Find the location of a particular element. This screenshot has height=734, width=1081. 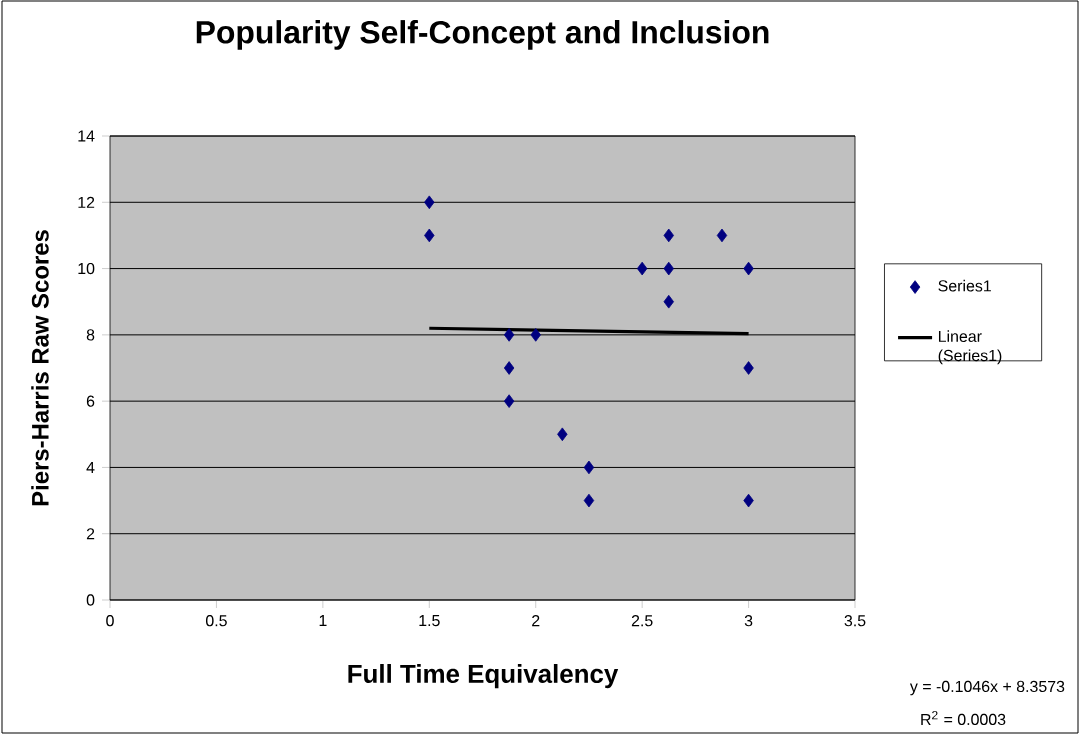

y-tick-label: 14 is located at coordinates (86, 136).